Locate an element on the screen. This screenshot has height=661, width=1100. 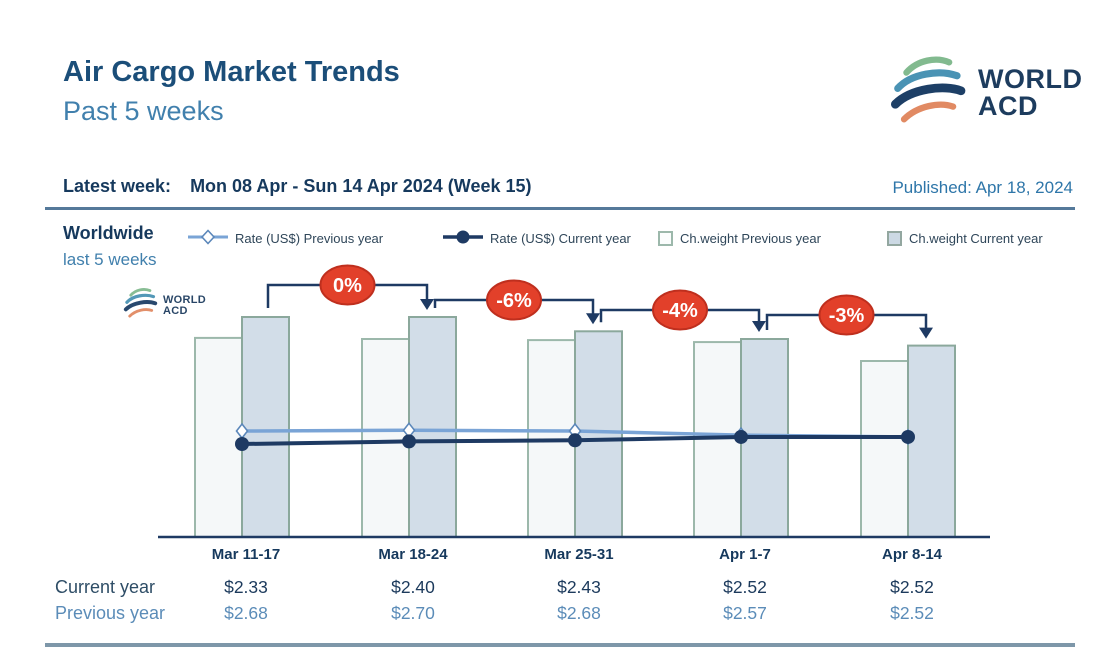
top-divider is located at coordinates (560, 208).